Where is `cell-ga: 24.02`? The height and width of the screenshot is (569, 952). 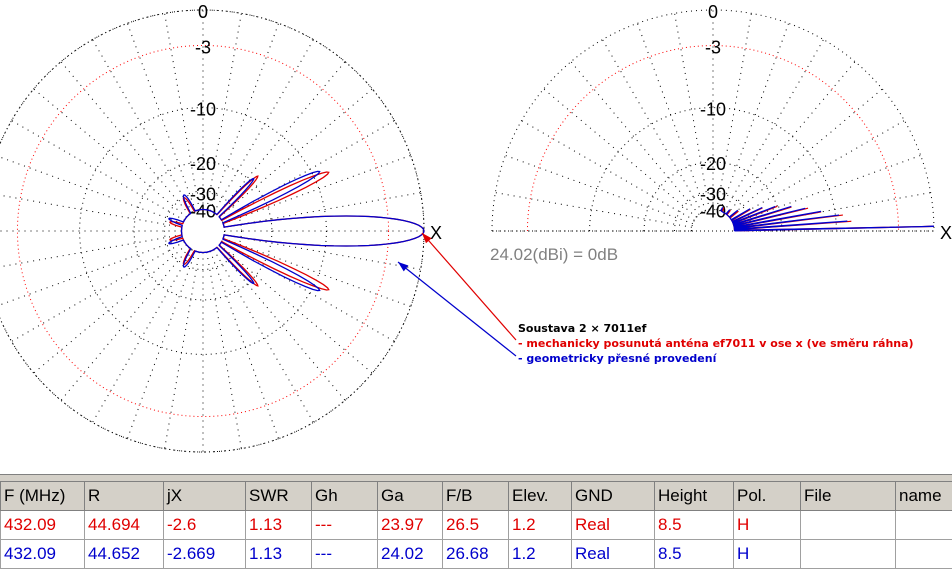 cell-ga: 24.02 is located at coordinates (410, 554).